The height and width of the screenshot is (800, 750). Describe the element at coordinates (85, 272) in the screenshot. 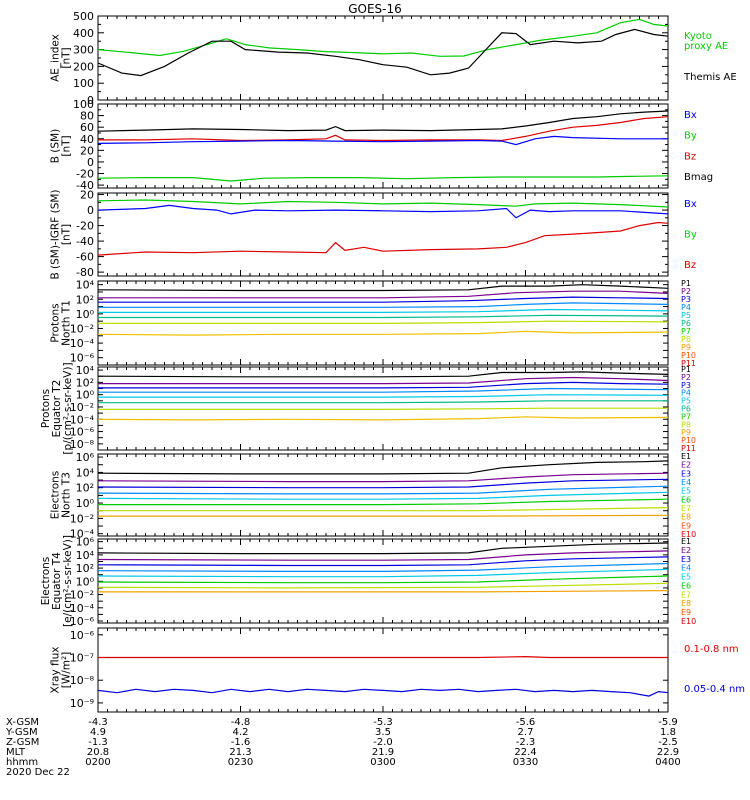

I see `y-tick-label: -80` at that location.